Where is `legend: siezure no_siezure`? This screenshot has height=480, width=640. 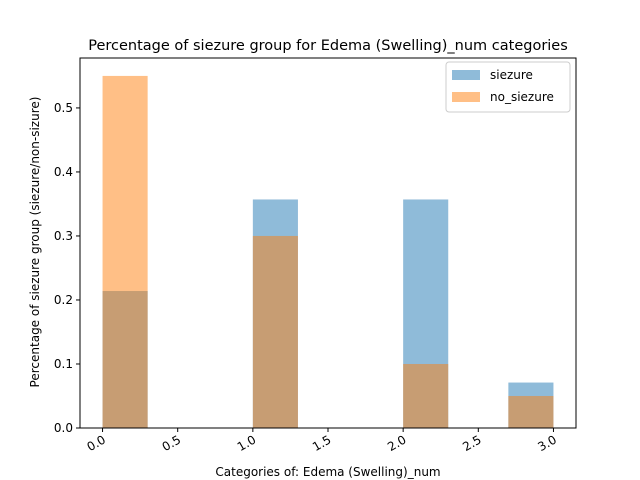
legend: siezure no_siezure is located at coordinates (508, 87).